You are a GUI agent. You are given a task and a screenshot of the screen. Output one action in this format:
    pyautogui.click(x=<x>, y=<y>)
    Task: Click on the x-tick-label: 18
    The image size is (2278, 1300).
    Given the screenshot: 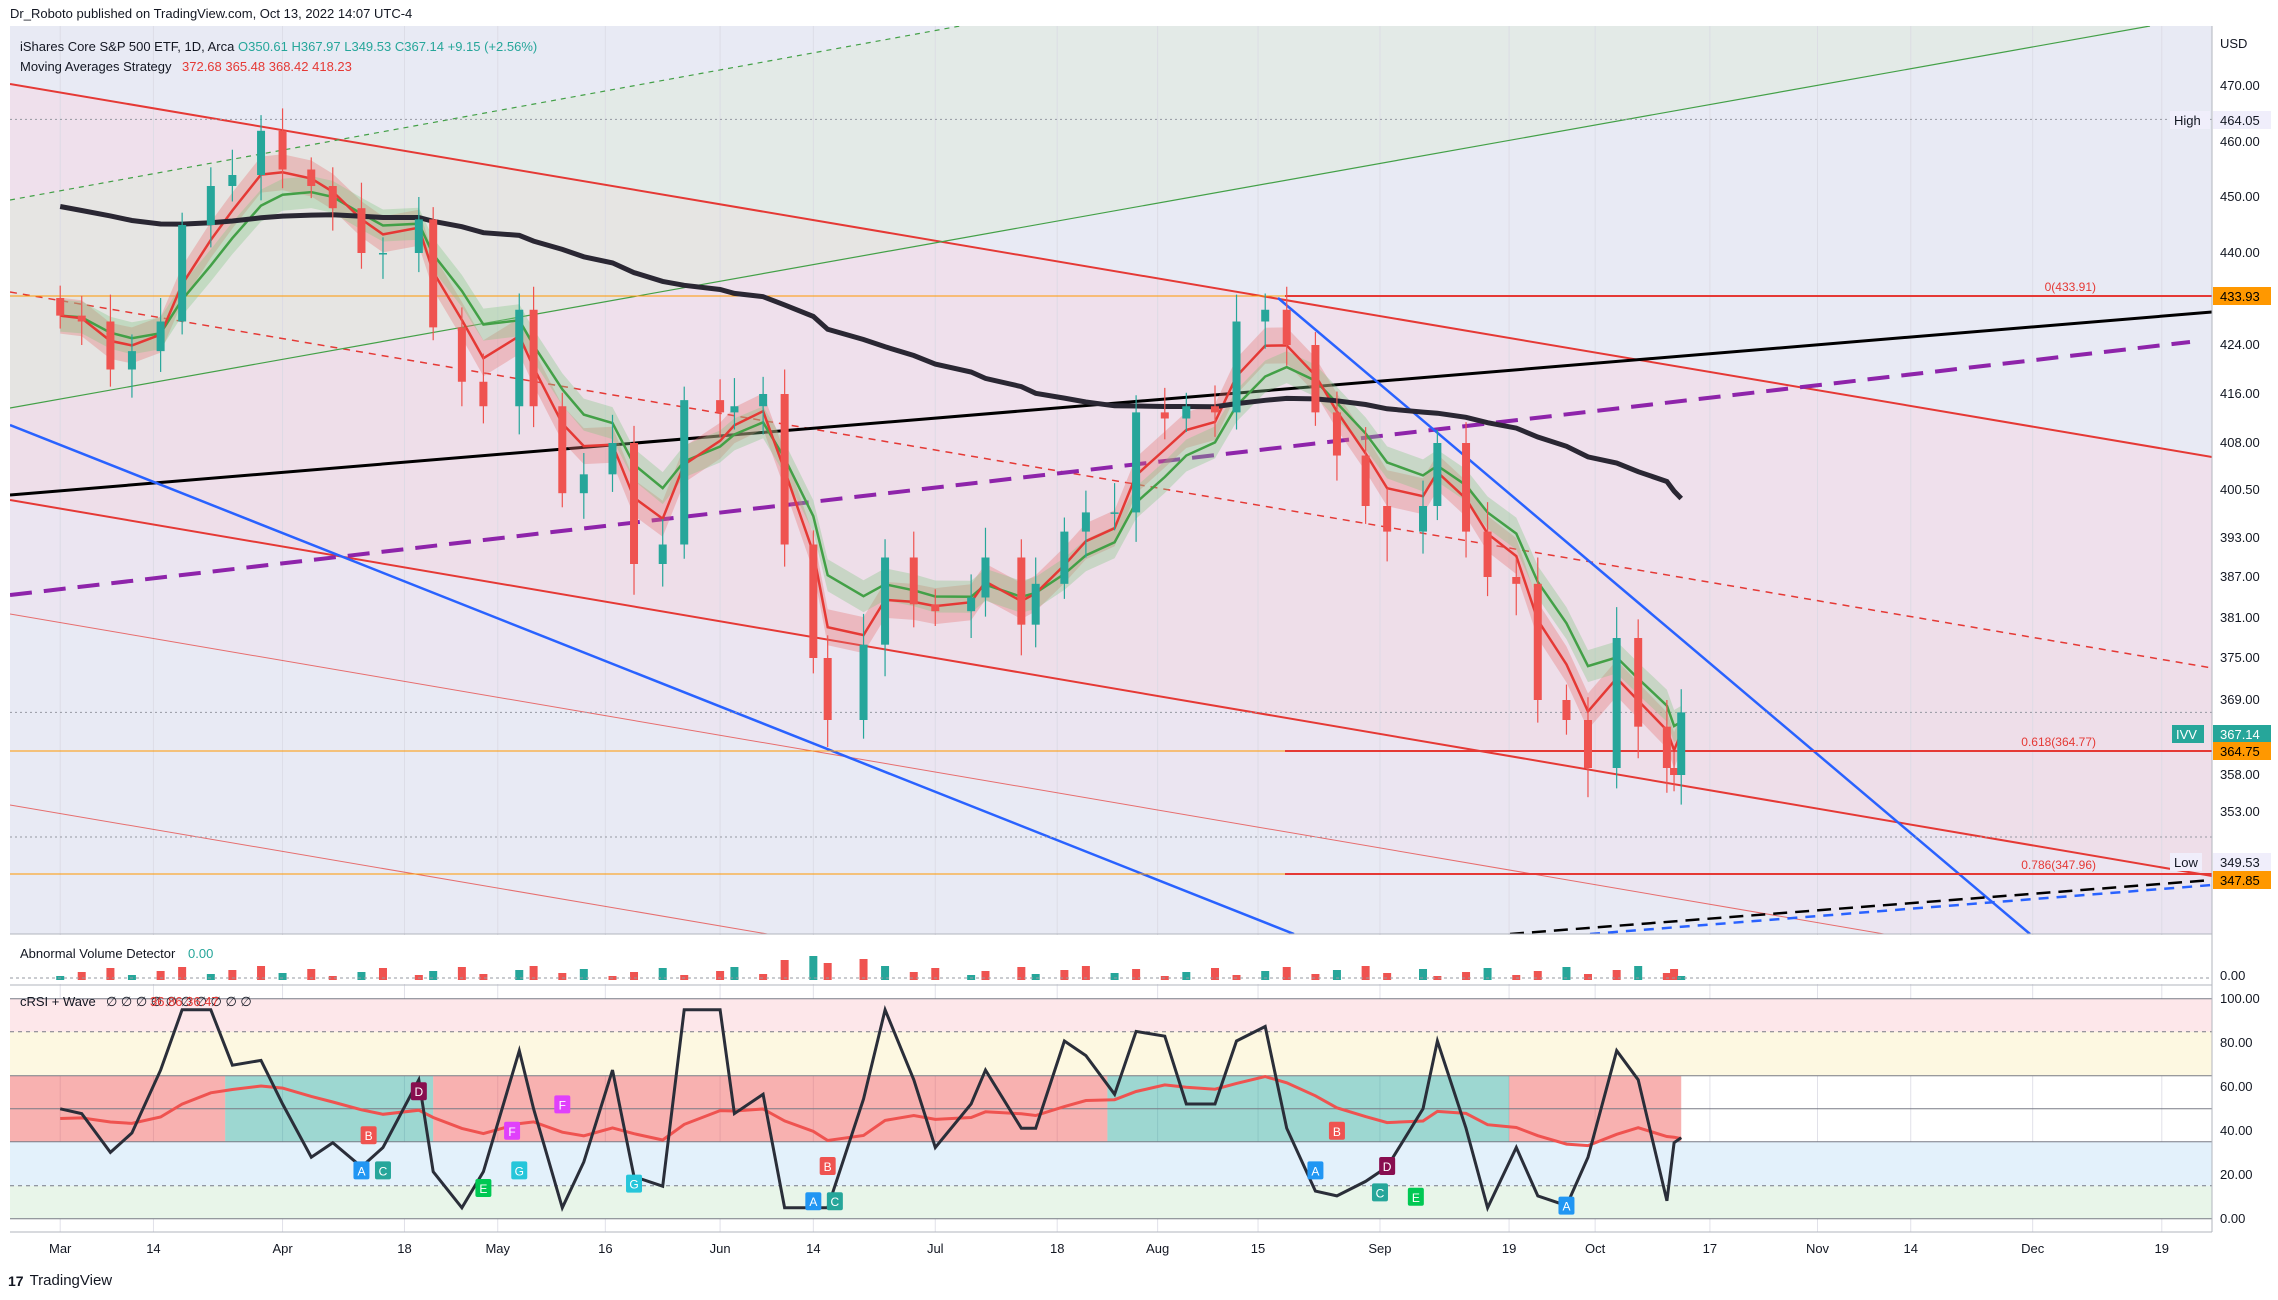 What is the action you would take?
    pyautogui.click(x=1057, y=1248)
    